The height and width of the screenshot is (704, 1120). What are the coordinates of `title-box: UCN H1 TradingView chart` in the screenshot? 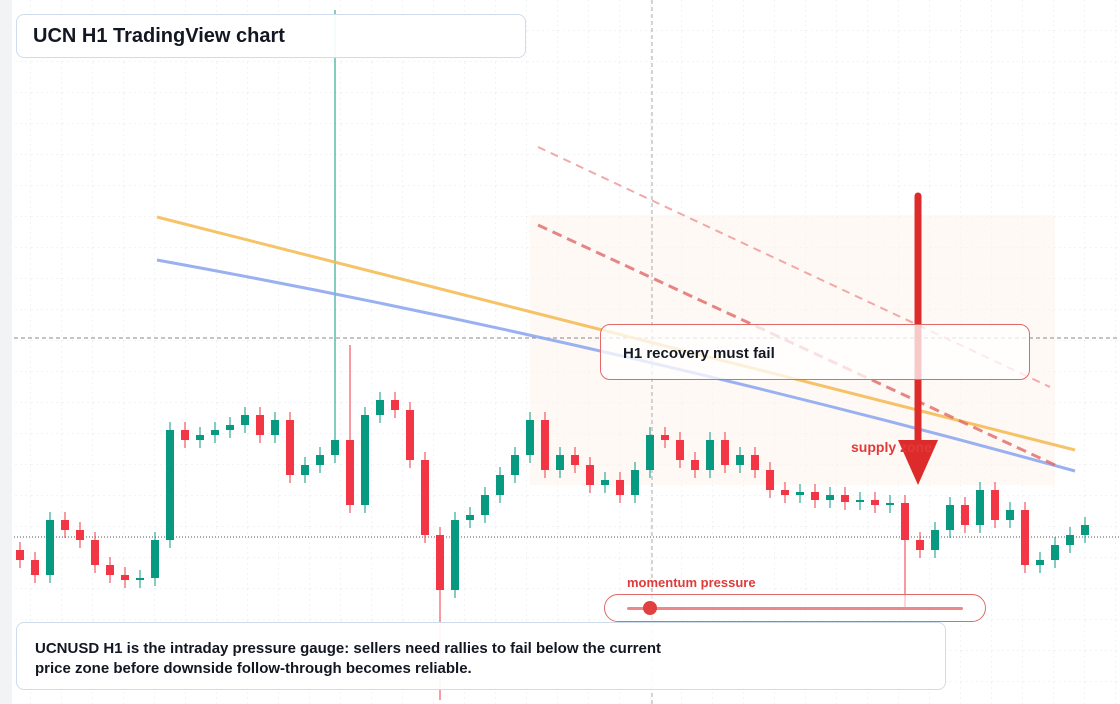 It's located at (271, 36).